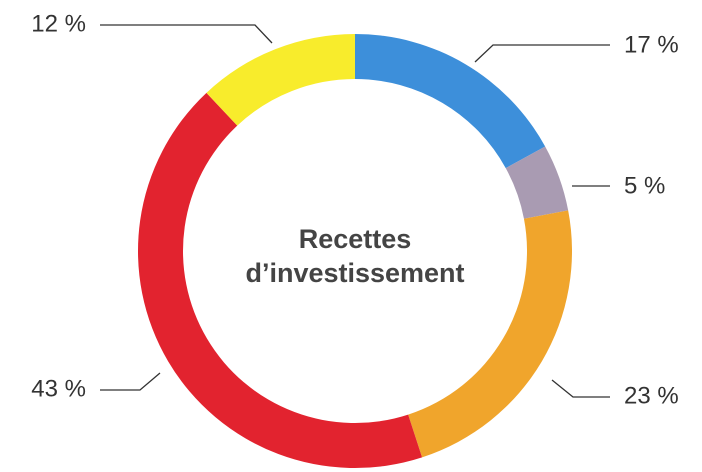 The image size is (702, 472). I want to click on center-title: Recettes d’investissement, so click(355, 256).